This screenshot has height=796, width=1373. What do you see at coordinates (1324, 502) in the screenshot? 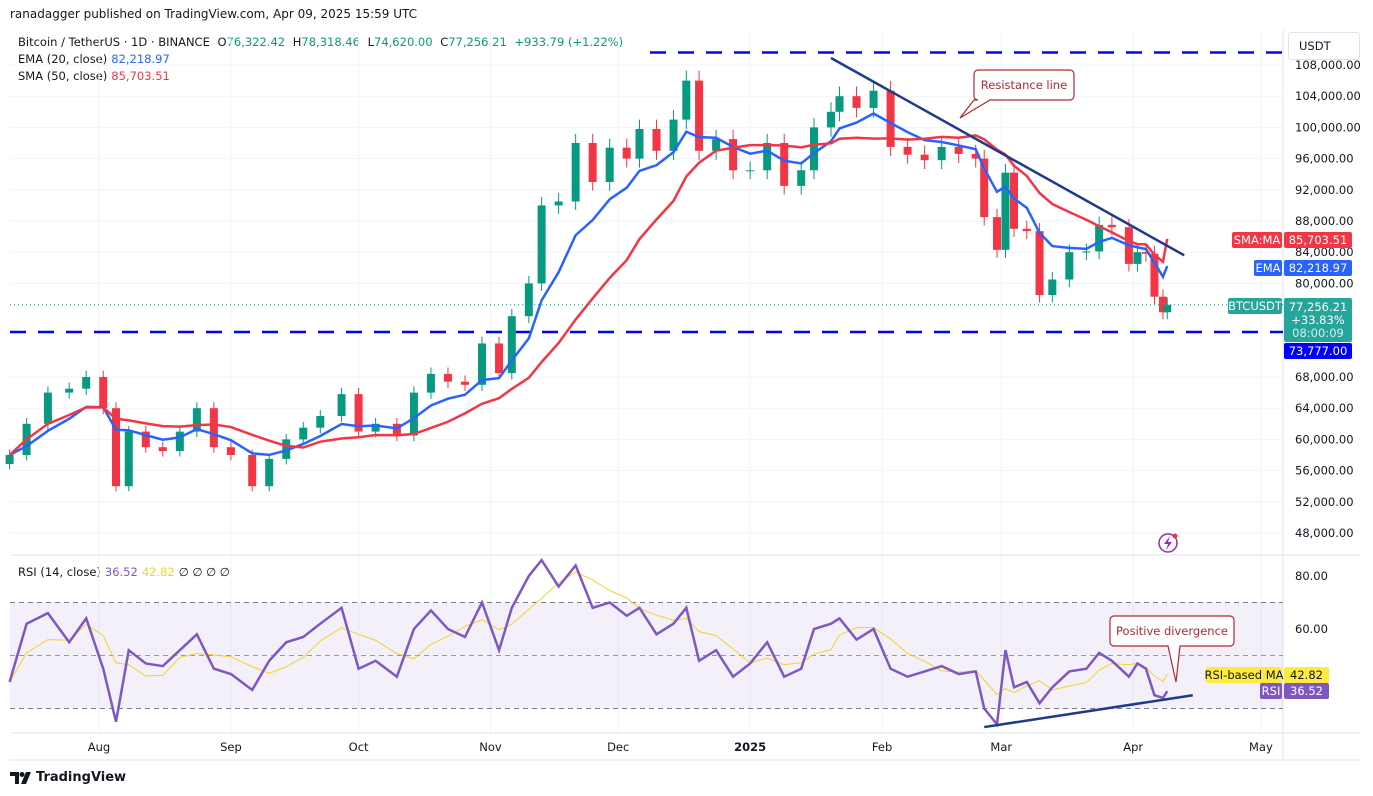
I see `price-tick-label: 52,000.00` at bounding box center [1324, 502].